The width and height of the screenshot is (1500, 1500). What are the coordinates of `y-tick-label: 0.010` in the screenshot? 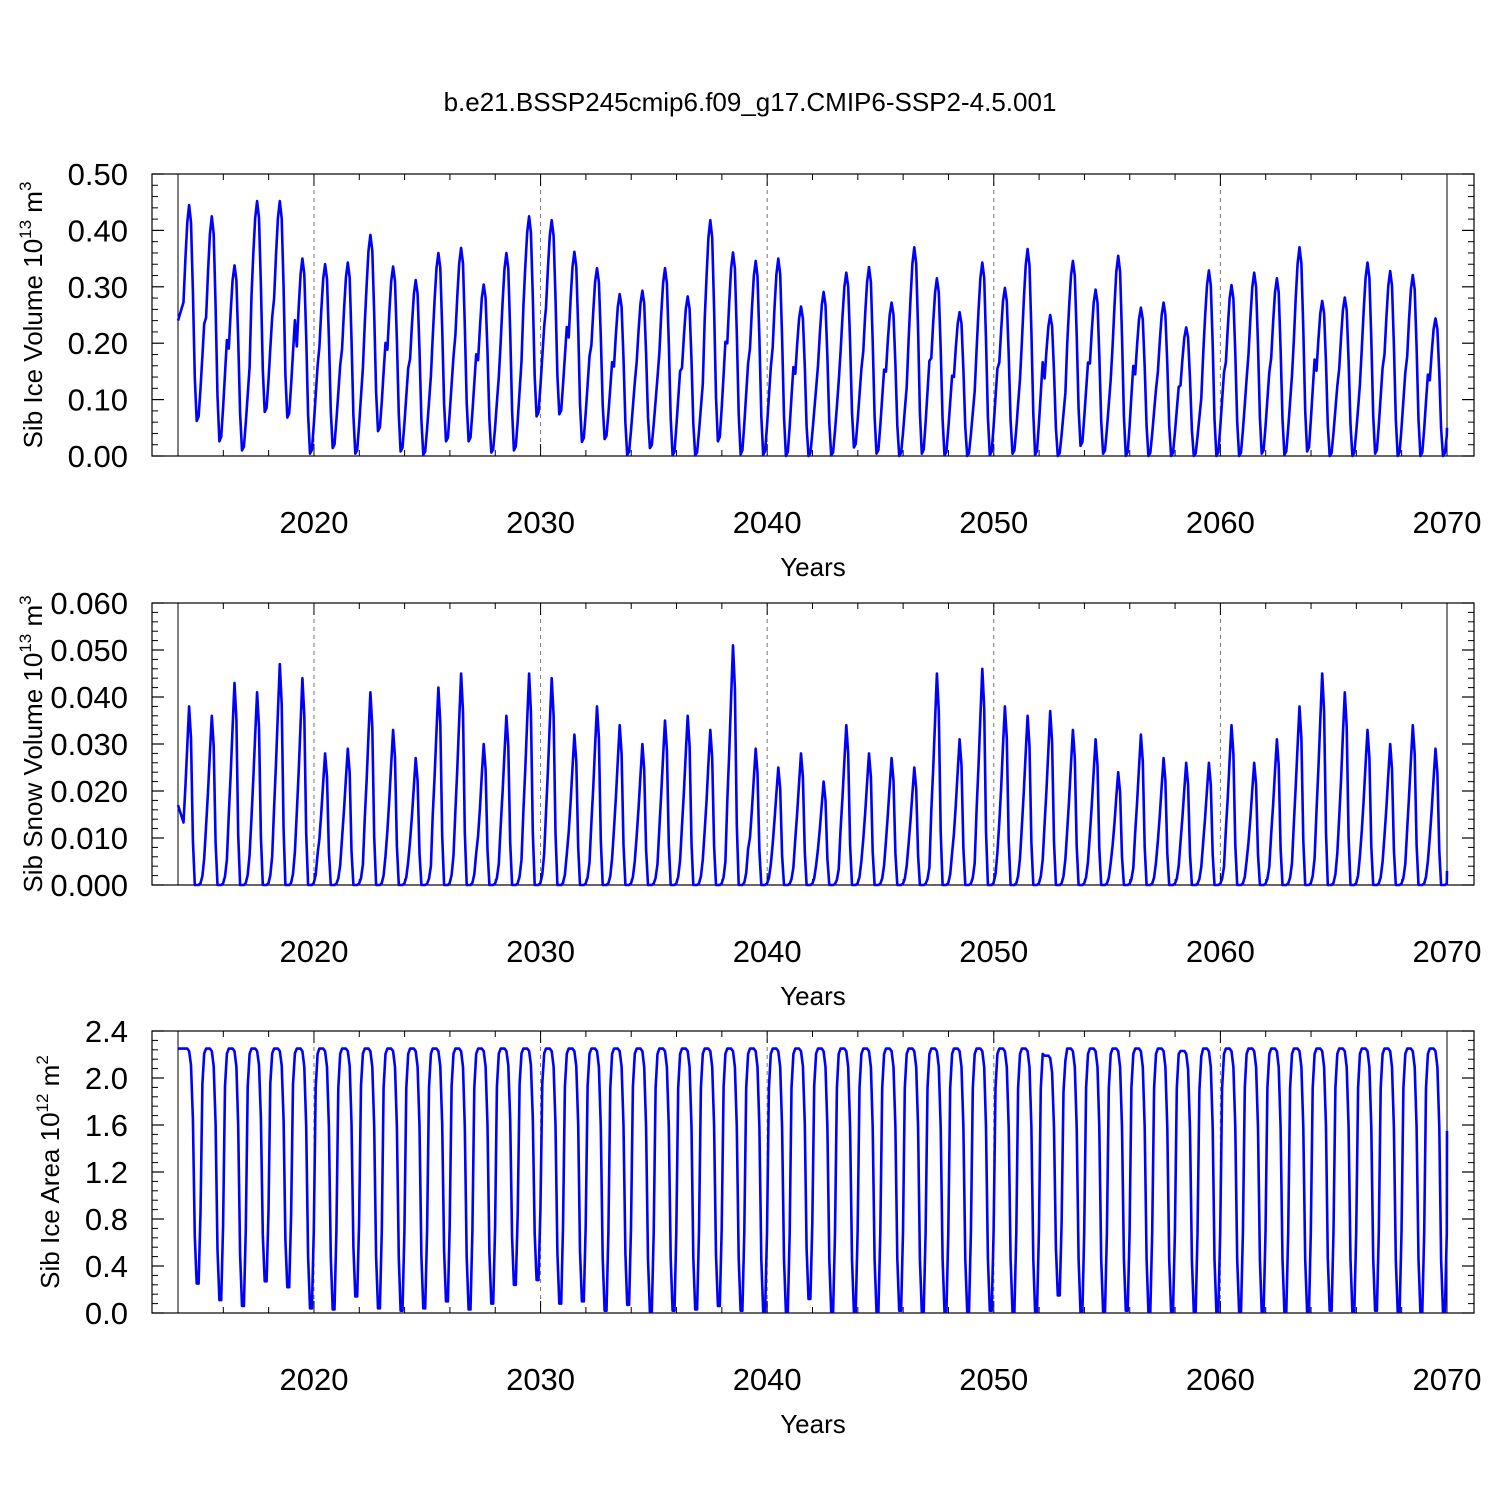 It's located at (89, 838).